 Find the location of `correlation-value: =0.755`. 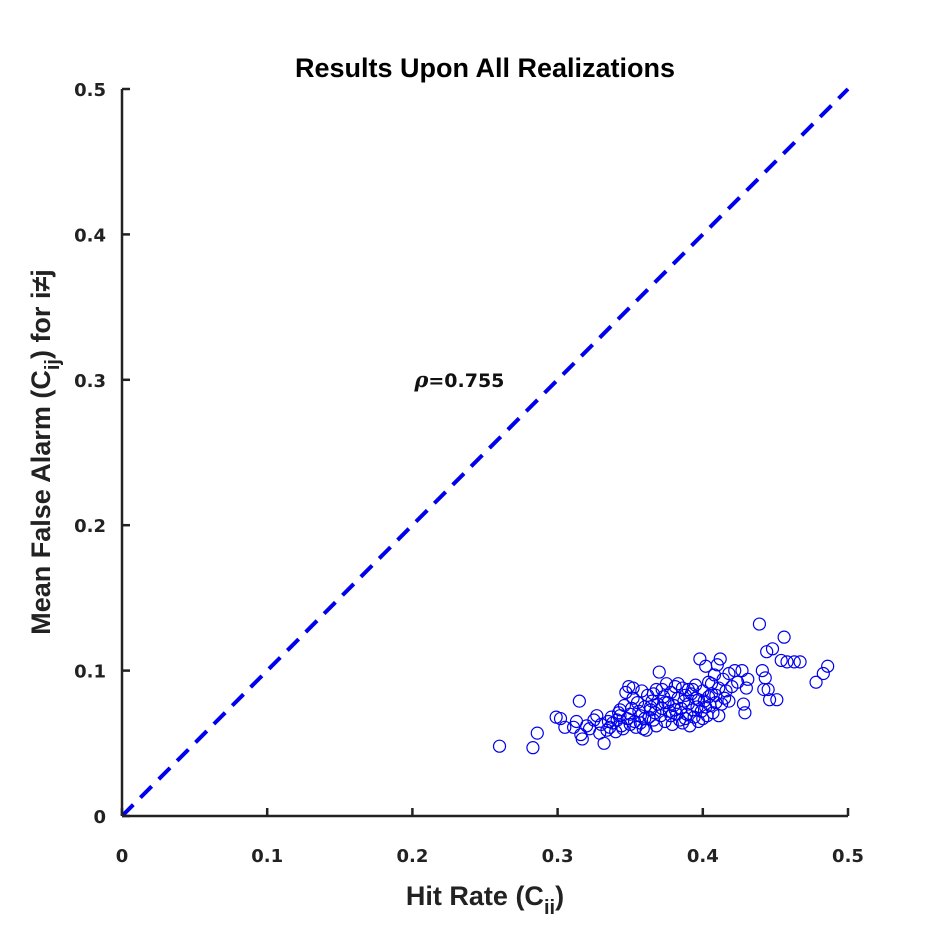

correlation-value: =0.755 is located at coordinates (466, 381).